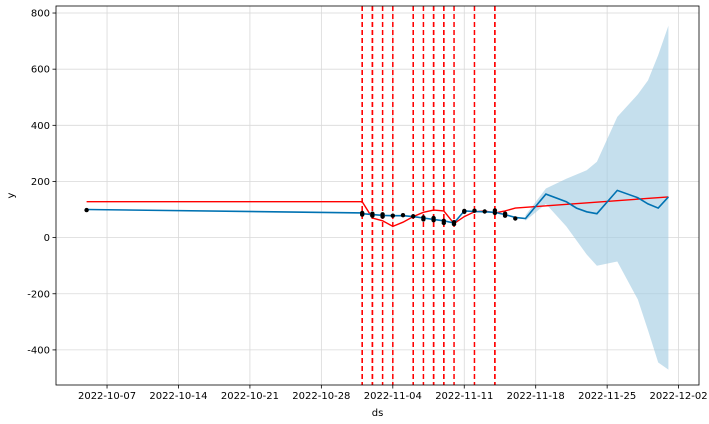  I want to click on x-tick-label: 2022-11-25, so click(607, 396).